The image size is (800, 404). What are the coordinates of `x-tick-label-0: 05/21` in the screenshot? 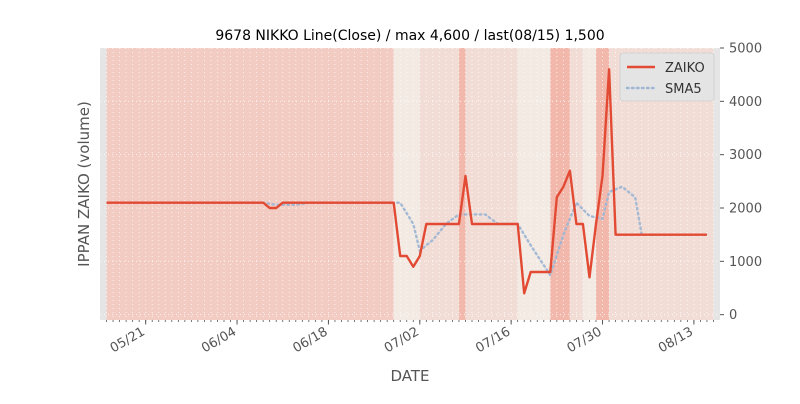 It's located at (128, 340).